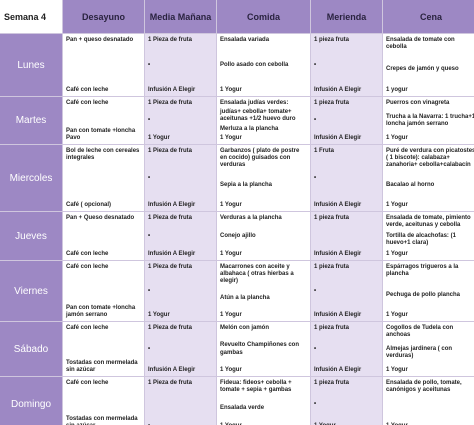  Describe the element at coordinates (428, 16) in the screenshot. I see `header-cell: Cena` at that location.